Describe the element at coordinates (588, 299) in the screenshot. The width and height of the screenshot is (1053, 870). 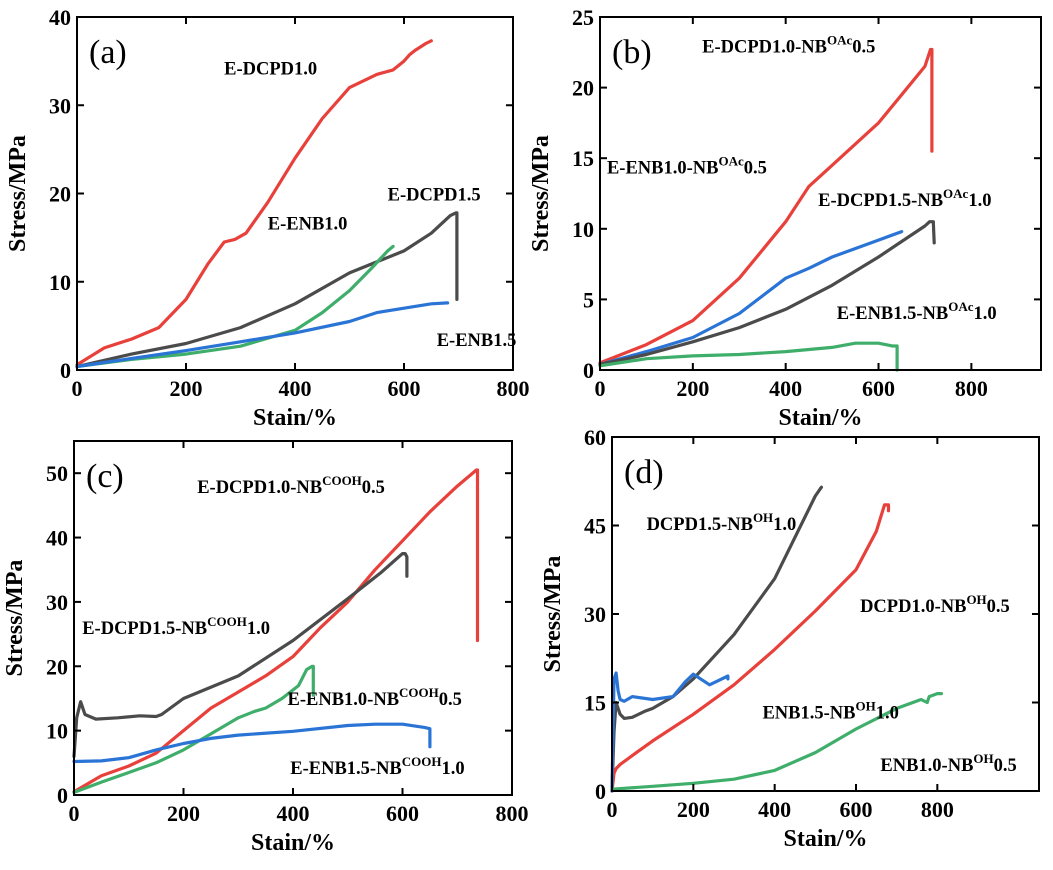
I see `y-tick-label: 5` at that location.